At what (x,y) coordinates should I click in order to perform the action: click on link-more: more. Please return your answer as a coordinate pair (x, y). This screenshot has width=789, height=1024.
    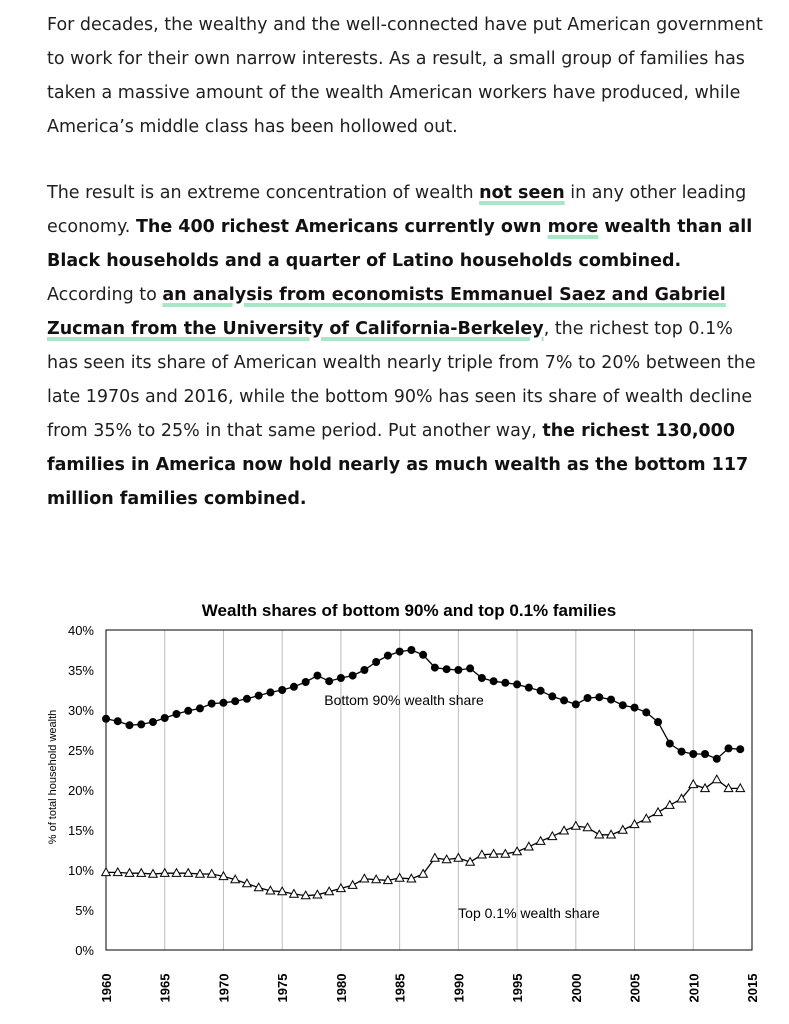
    Looking at the image, I should click on (573, 227).